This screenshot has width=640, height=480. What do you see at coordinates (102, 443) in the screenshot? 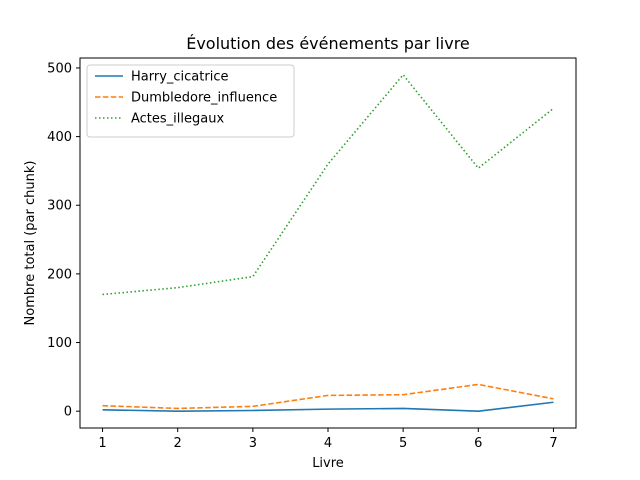
I see `x-tick-label: 1` at bounding box center [102, 443].